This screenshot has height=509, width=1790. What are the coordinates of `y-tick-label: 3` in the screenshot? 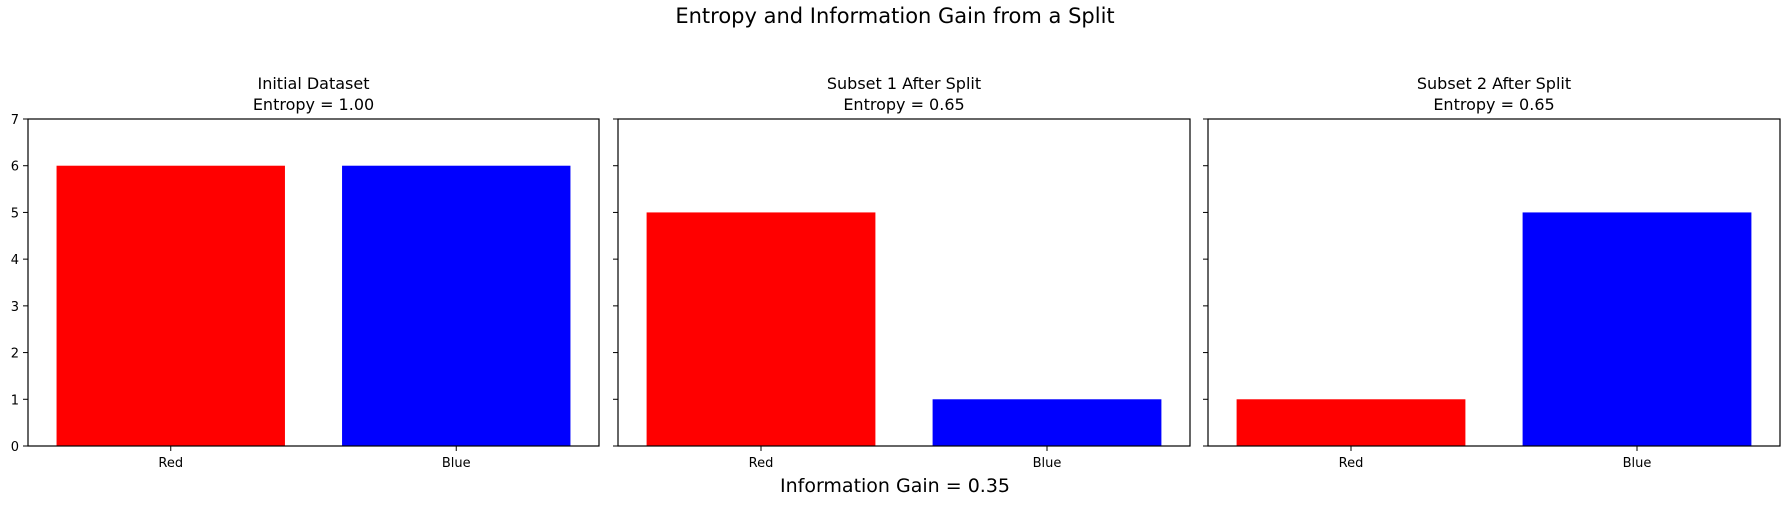 It's located at (15, 307).